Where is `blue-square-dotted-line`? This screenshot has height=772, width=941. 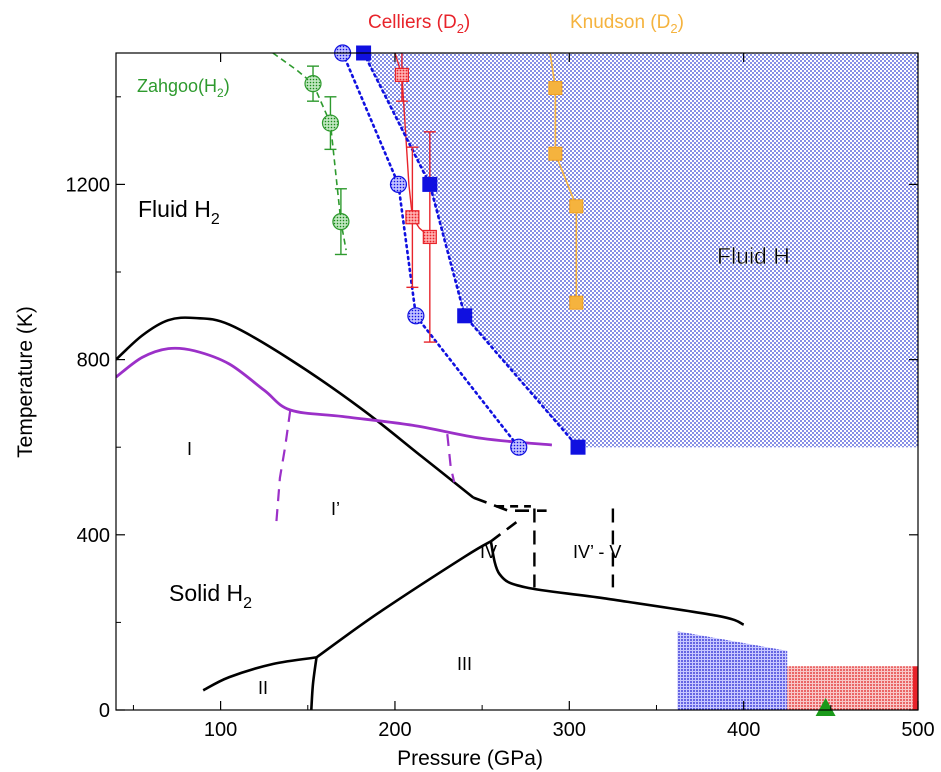
blue-square-dotted-line is located at coordinates (471, 251).